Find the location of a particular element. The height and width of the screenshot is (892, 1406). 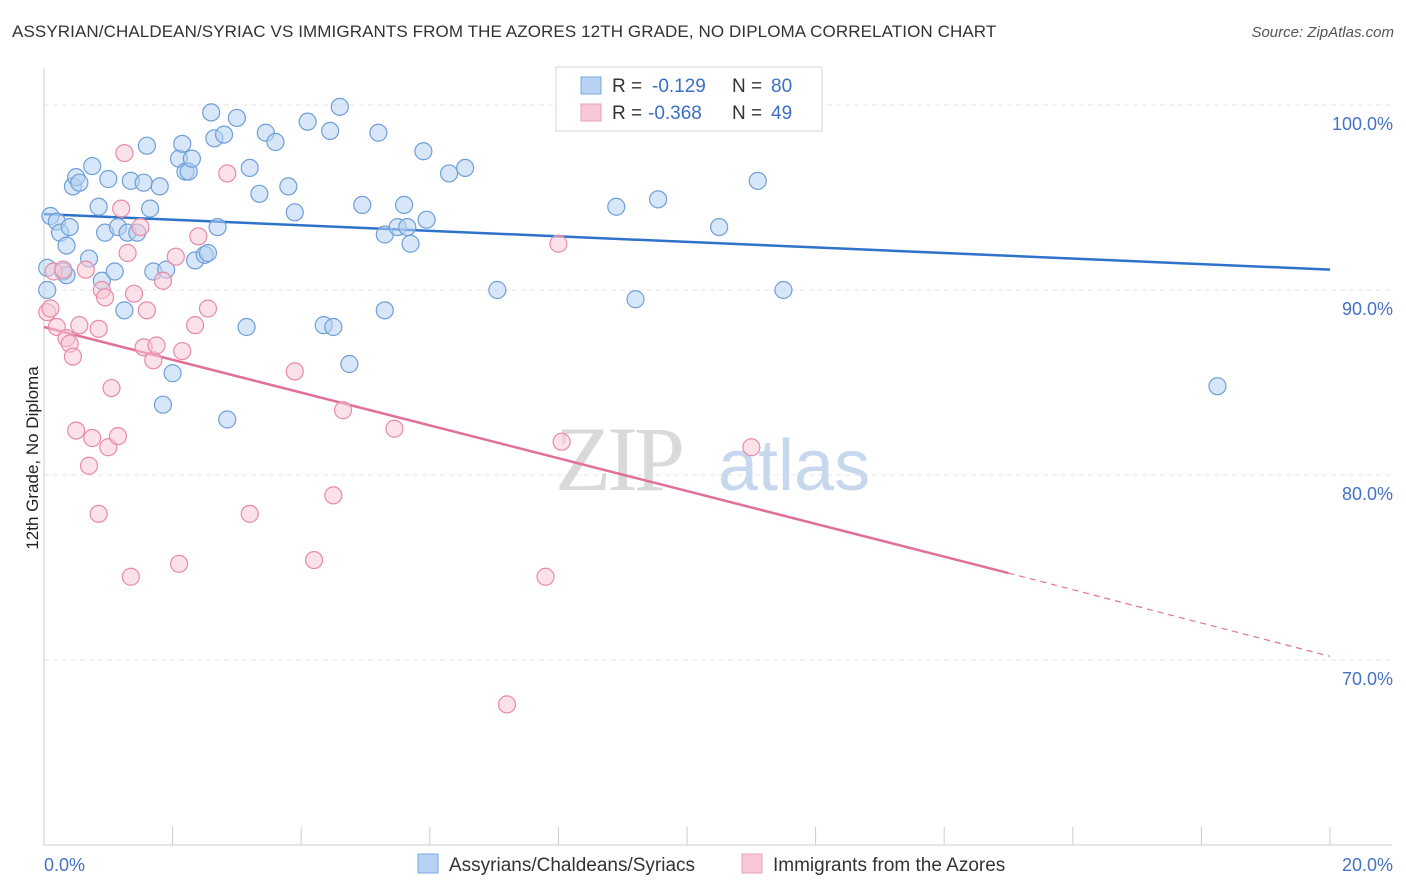

y-tick-label: 90.0% is located at coordinates (1367, 309).